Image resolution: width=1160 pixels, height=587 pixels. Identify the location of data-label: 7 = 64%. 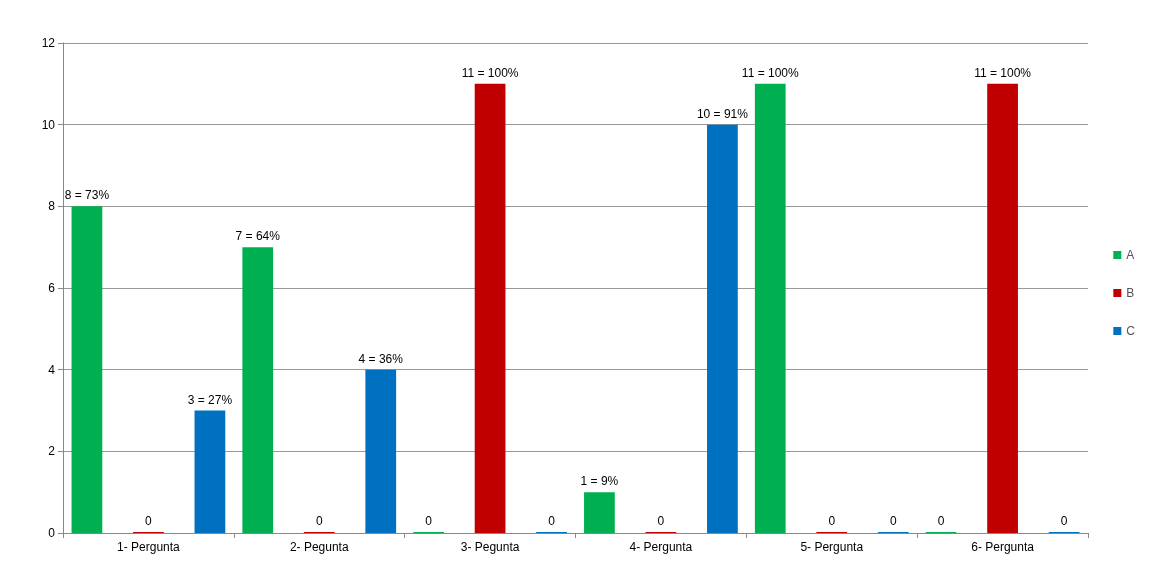
(258, 236).